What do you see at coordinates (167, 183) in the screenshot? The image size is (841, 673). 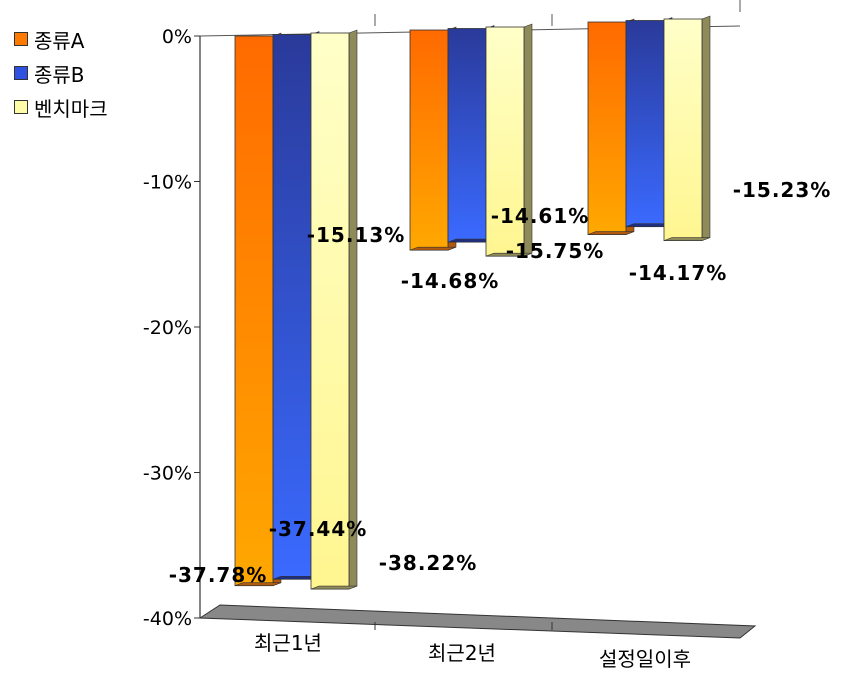 I see `y-tick-label-1: -10%` at bounding box center [167, 183].